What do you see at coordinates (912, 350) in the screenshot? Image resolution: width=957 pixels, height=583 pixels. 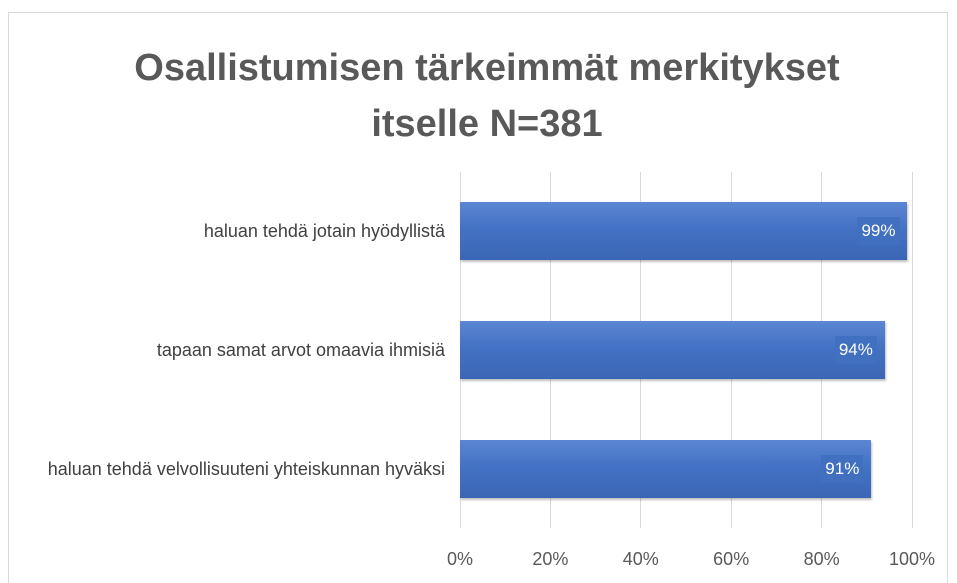 I see `grid-line` at bounding box center [912, 350].